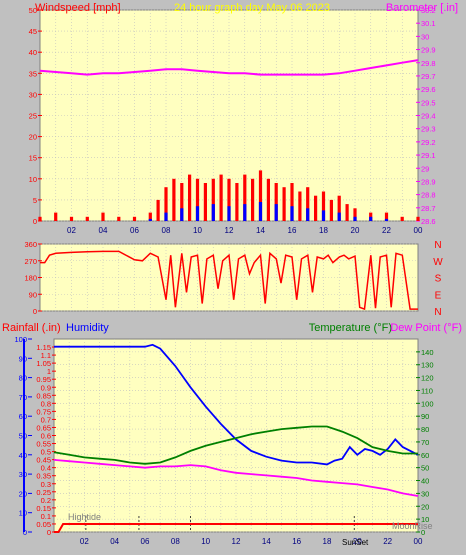 This screenshot has width=466, height=555. What do you see at coordinates (428, 208) in the screenshot?
I see `barometer-tick-1: 28.7` at bounding box center [428, 208].